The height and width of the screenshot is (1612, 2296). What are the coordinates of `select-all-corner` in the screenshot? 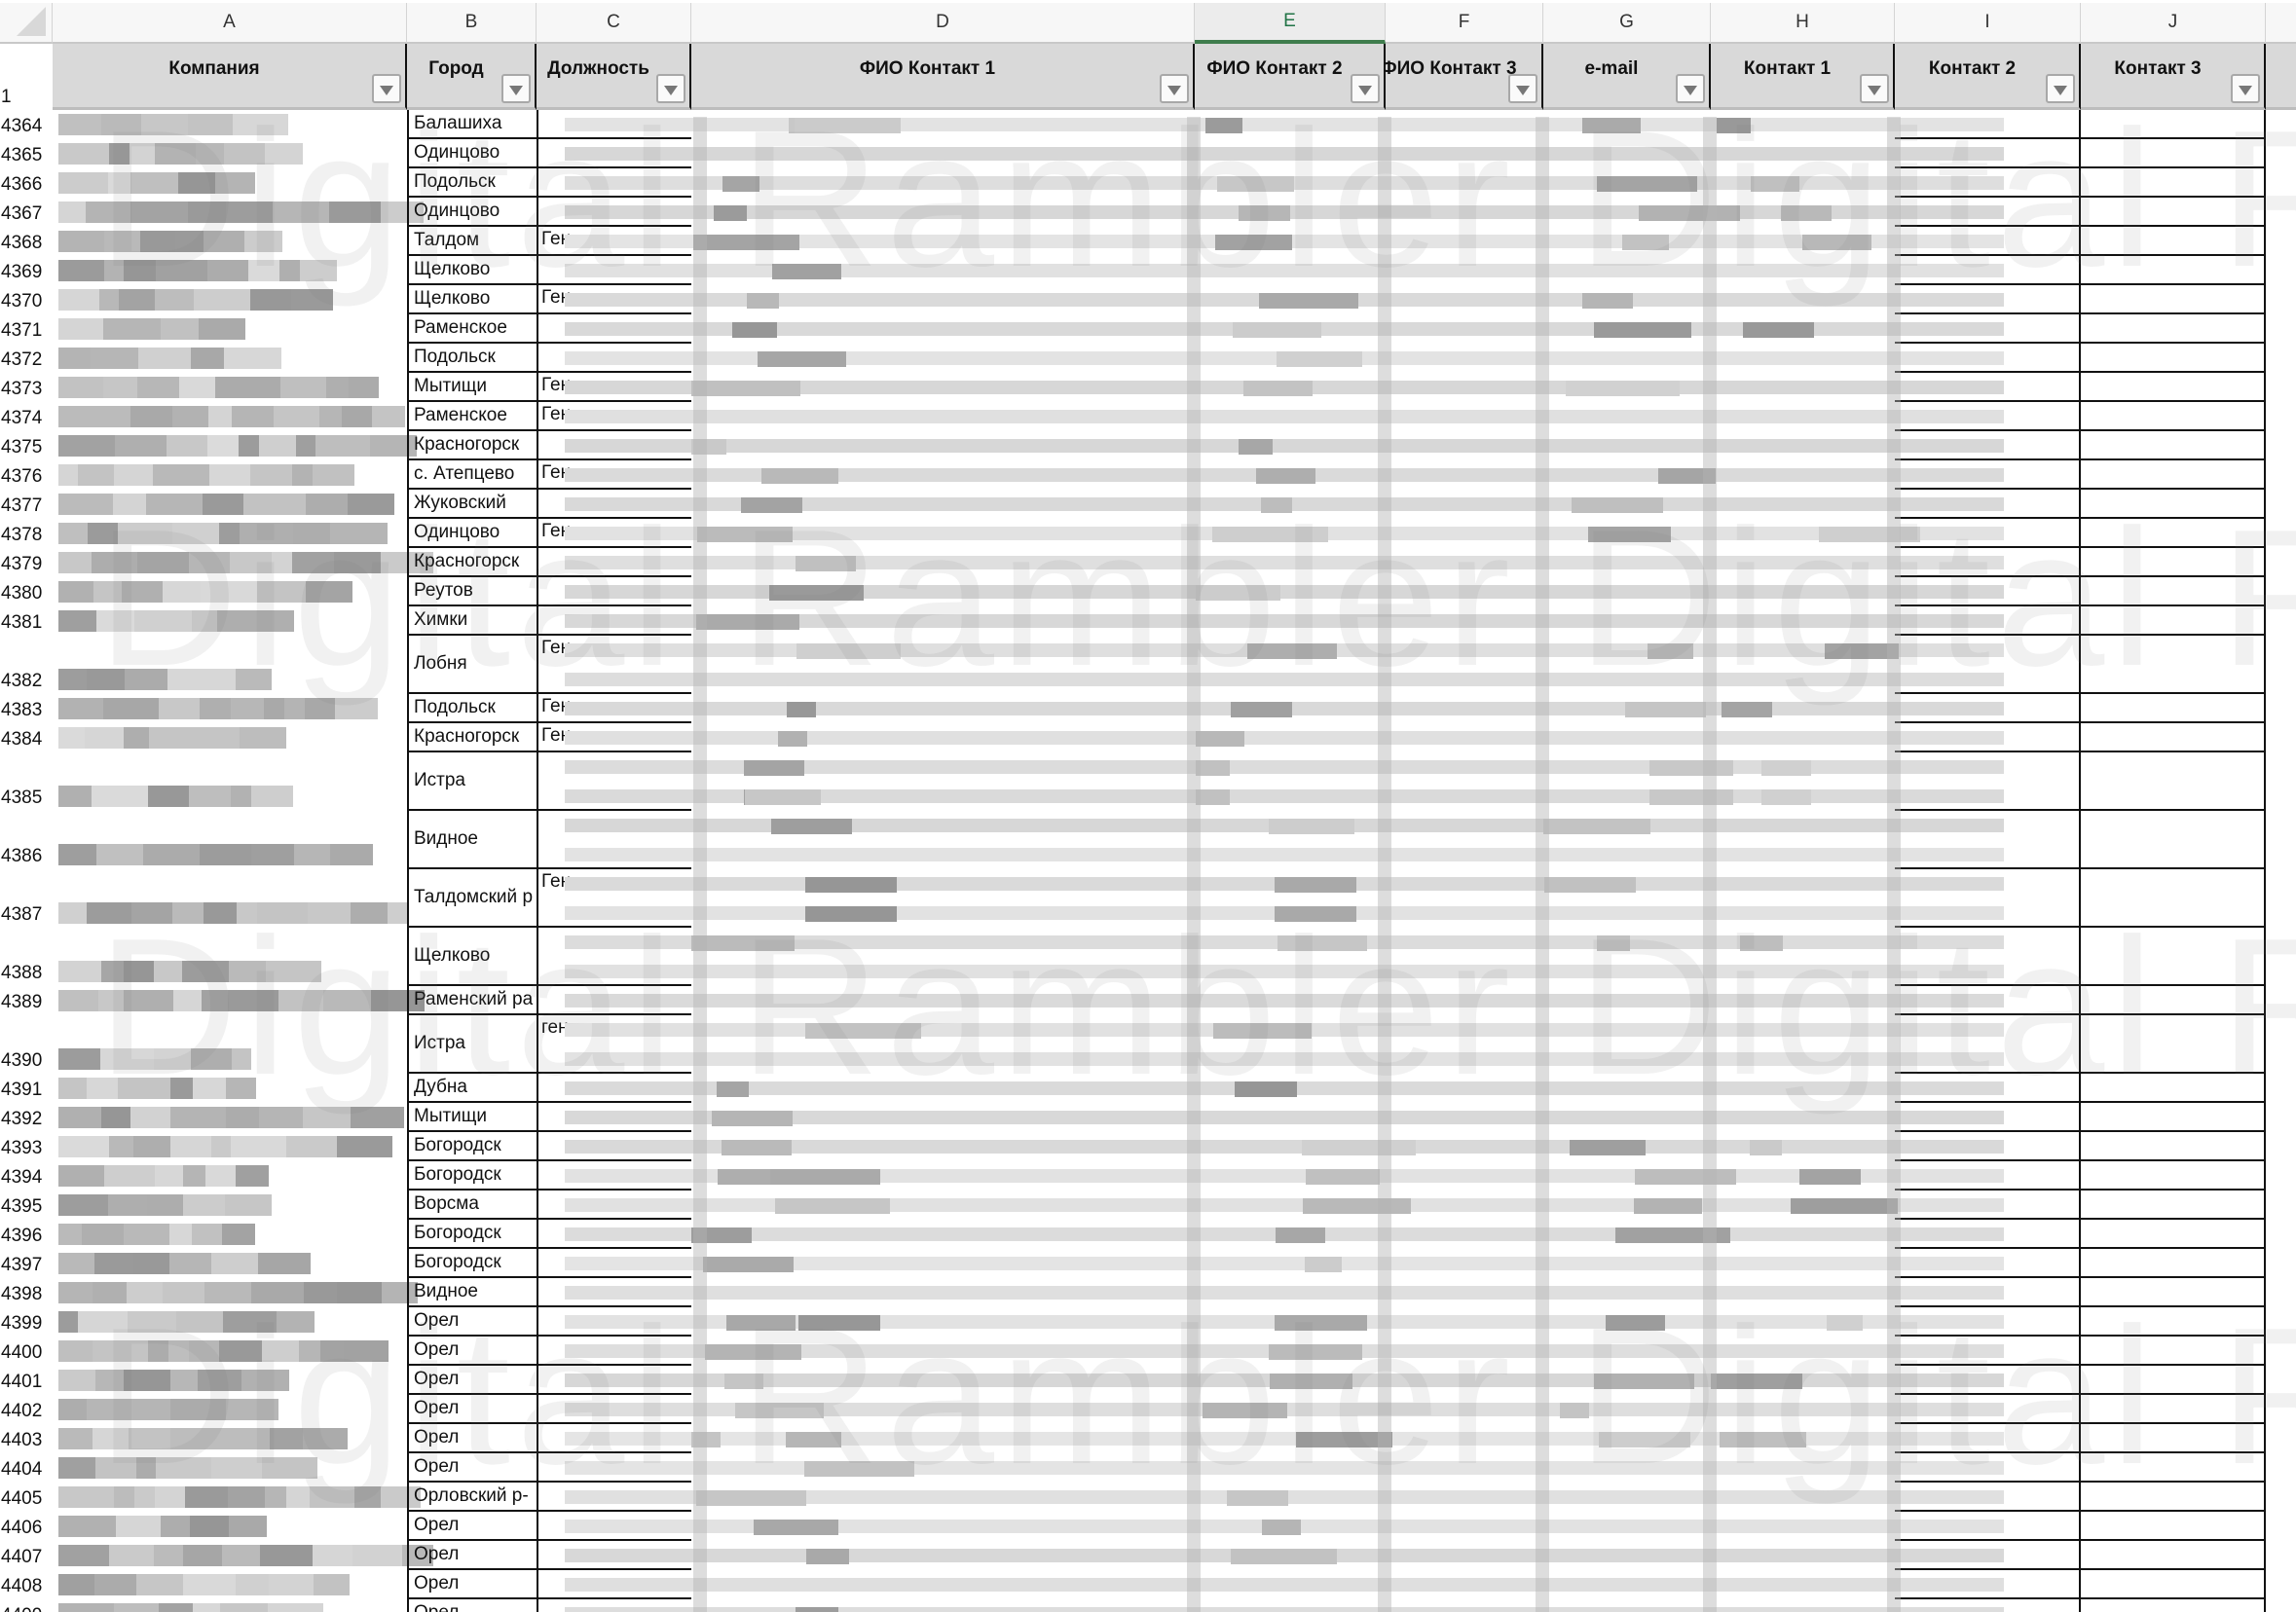 It's located at (27, 23).